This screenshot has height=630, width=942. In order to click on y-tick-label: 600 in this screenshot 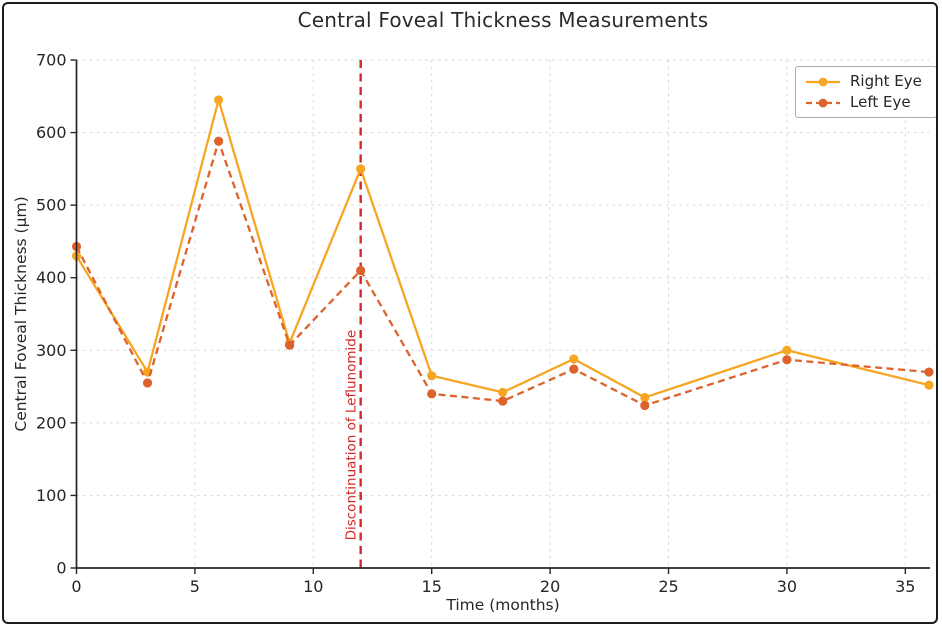, I will do `click(51, 132)`.